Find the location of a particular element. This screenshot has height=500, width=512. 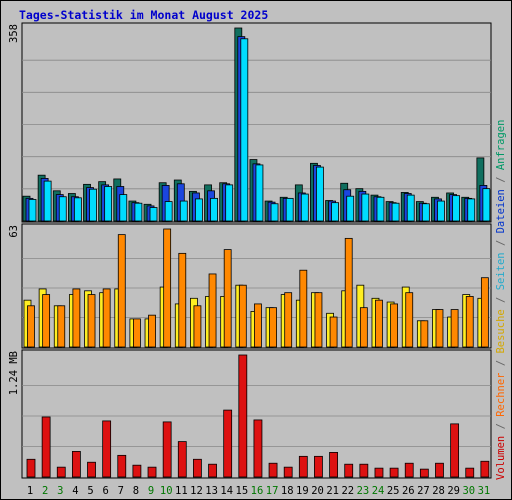

x-tick-label-30: 30 is located at coordinates (468, 491).